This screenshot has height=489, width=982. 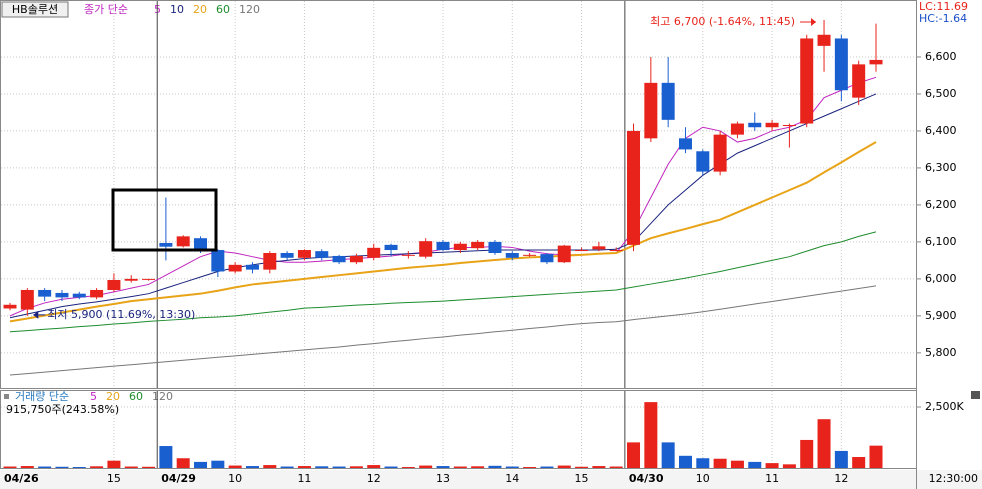 I want to click on right-label: LC:11.69, so click(x=943, y=6).